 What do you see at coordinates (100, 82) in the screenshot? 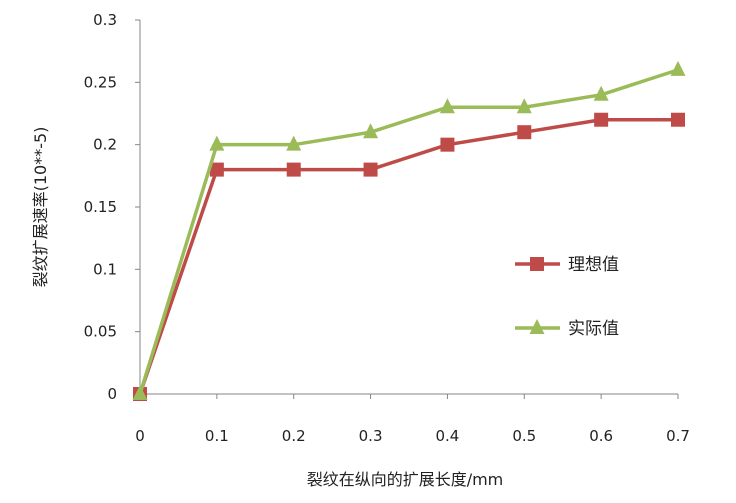
I see `y-tick-label: 0.25` at bounding box center [100, 82].